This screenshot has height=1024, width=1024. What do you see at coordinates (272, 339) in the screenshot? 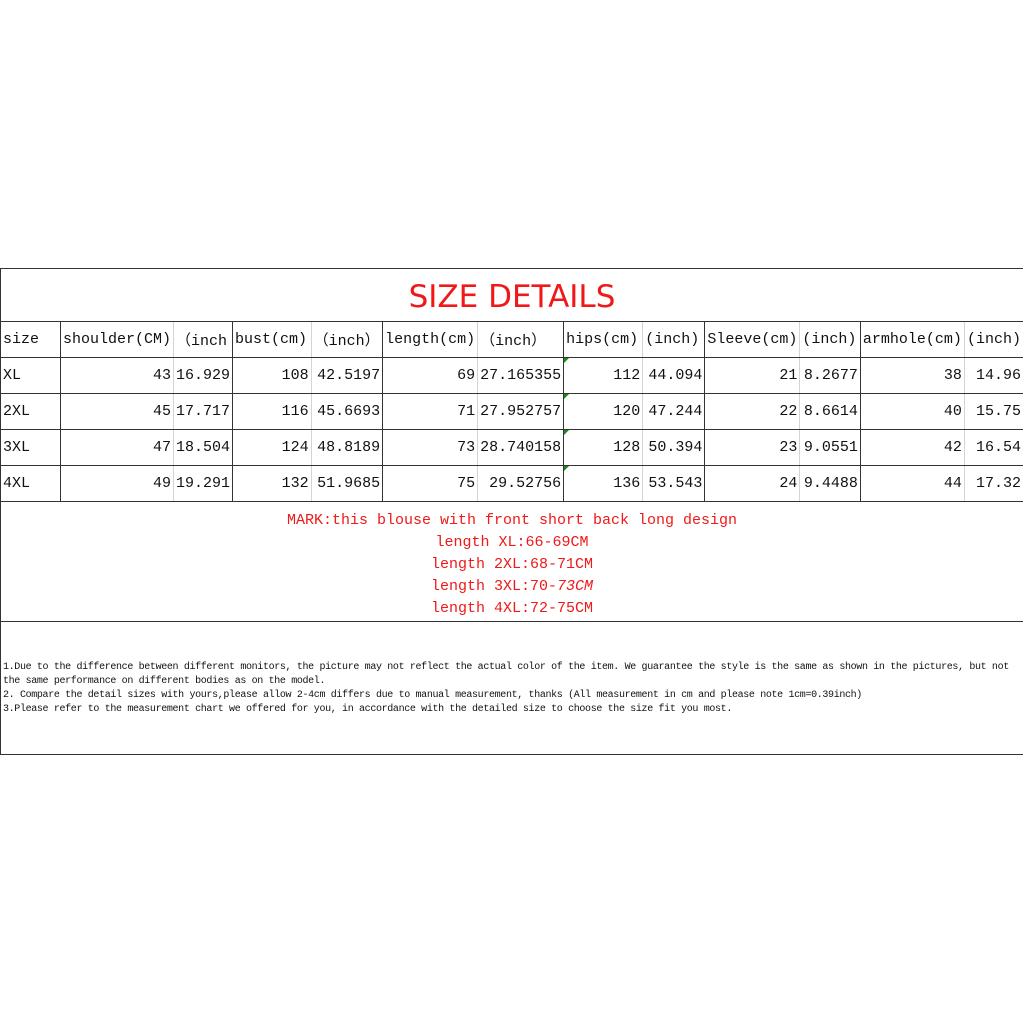
I see `column-header: bust(cm)` at bounding box center [272, 339].